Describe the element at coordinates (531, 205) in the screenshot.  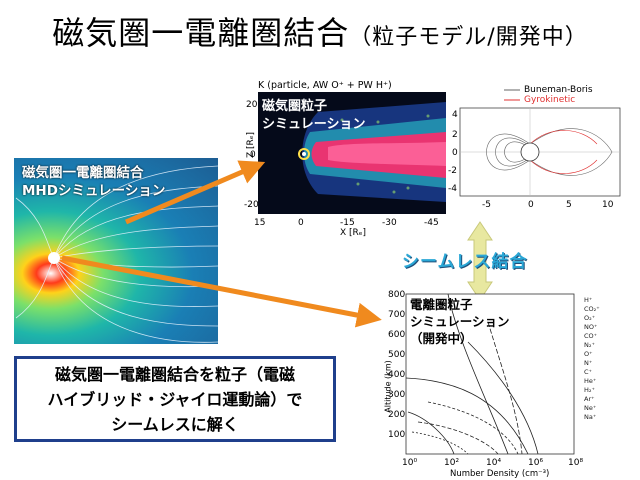
I see `gyro-x-tick: 0` at that location.